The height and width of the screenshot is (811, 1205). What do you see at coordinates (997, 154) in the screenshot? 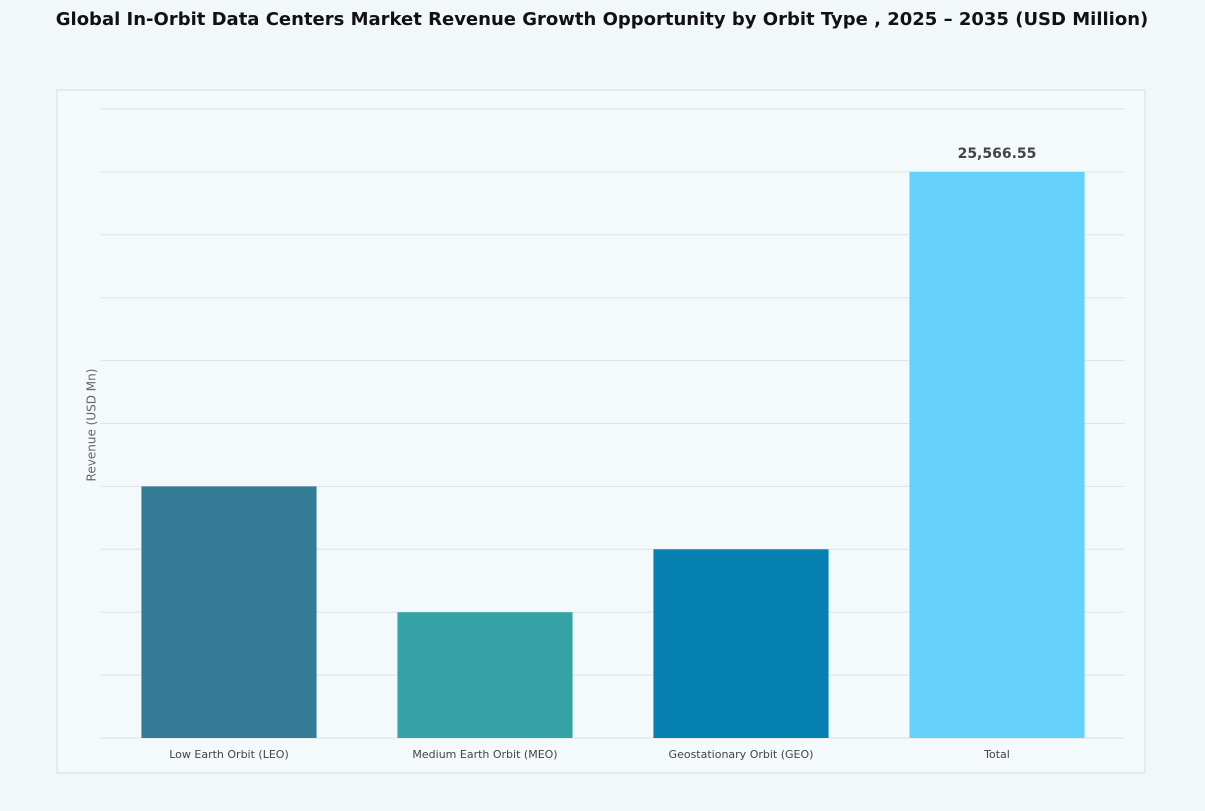
I see `data-label: 25,566.55` at bounding box center [997, 154].